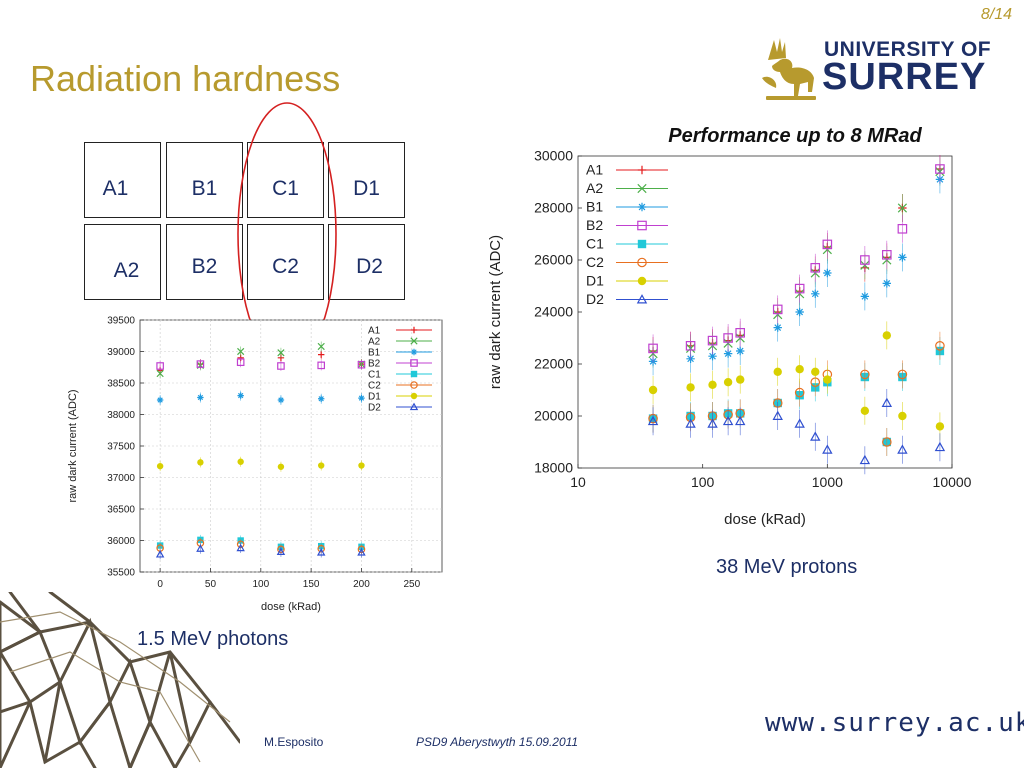  What do you see at coordinates (204, 262) in the screenshot?
I see `sensor-cell-b2: B2` at bounding box center [204, 262].